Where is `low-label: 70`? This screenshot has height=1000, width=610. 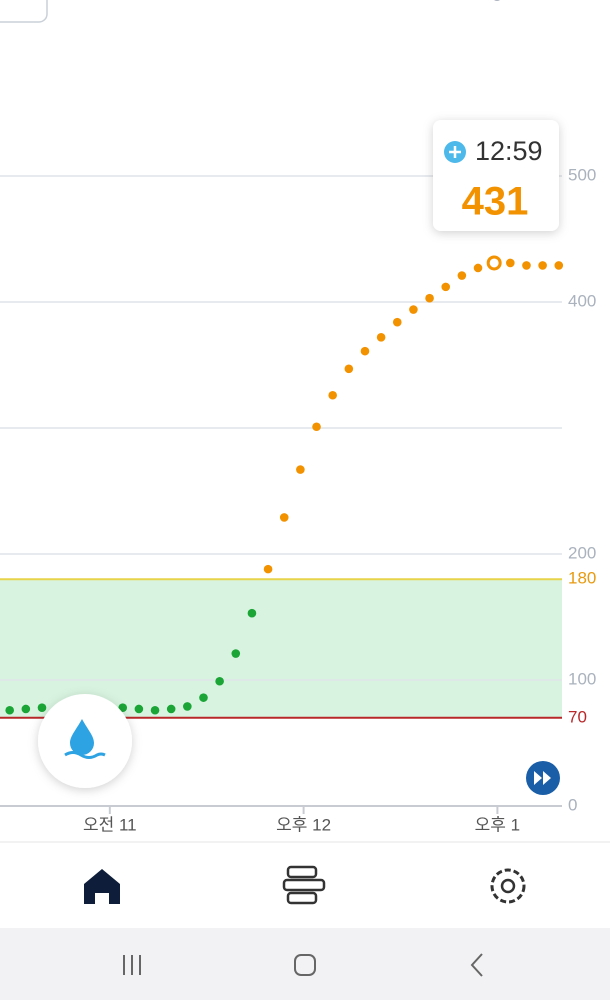 low-label: 70 is located at coordinates (577, 716).